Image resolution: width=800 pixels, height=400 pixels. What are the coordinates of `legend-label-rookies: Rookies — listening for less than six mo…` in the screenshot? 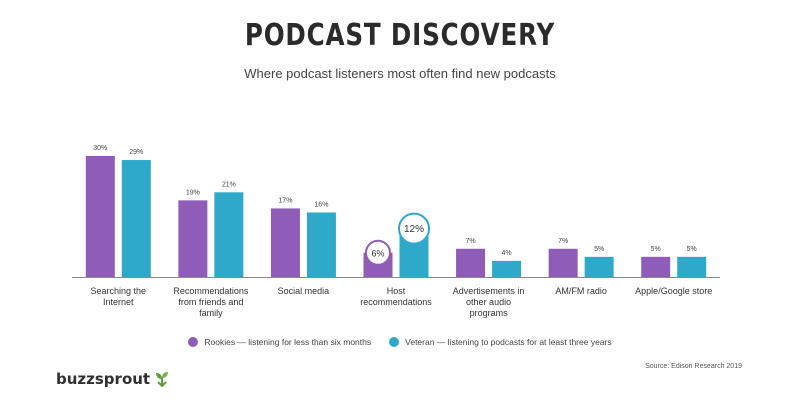 It's located at (288, 342).